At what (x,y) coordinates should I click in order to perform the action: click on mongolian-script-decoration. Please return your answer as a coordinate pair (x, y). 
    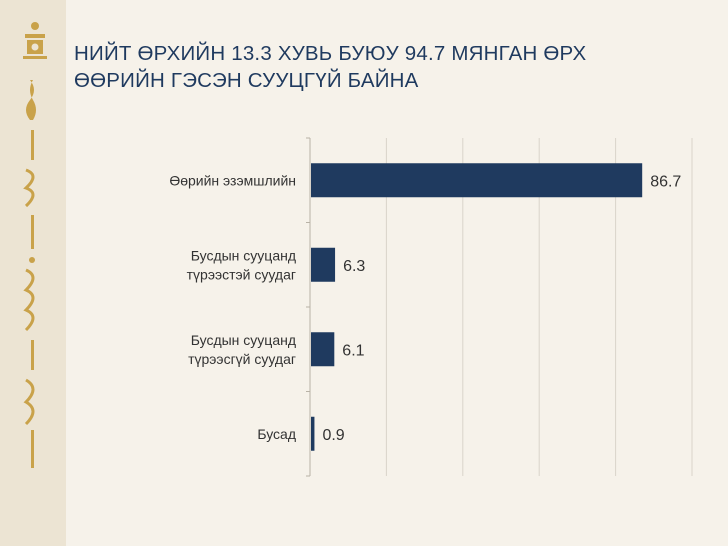
    Looking at the image, I should click on (29, 274).